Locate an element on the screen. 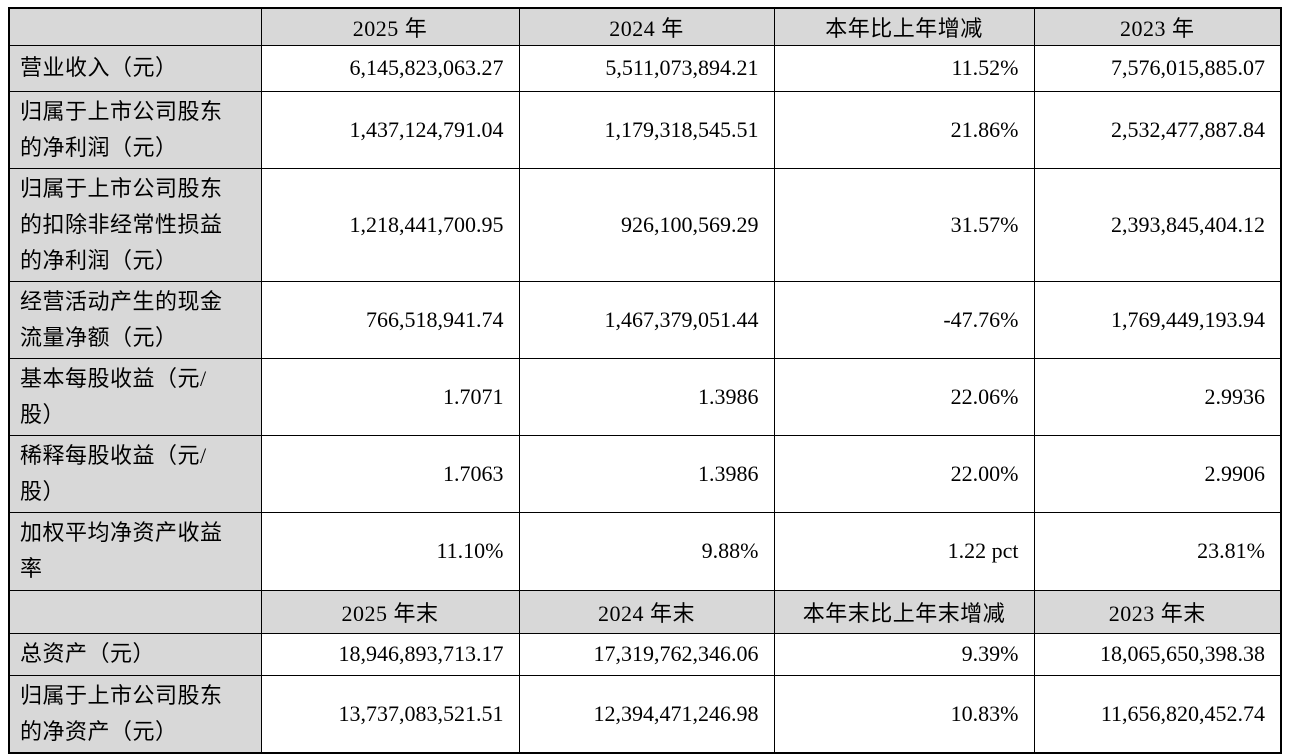 This screenshot has width=1290, height=754. header-row-year-end: 2025 年末 2024 年末 本年末比上年末增减 2023 年末 is located at coordinates (645, 611).